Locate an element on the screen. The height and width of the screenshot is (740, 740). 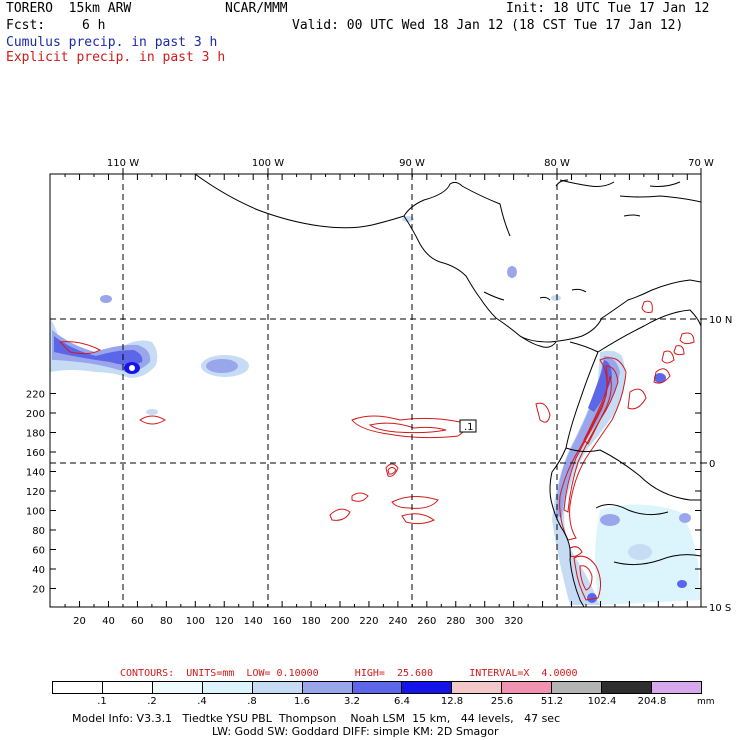
x-tick-label: 80 is located at coordinates (166, 621).